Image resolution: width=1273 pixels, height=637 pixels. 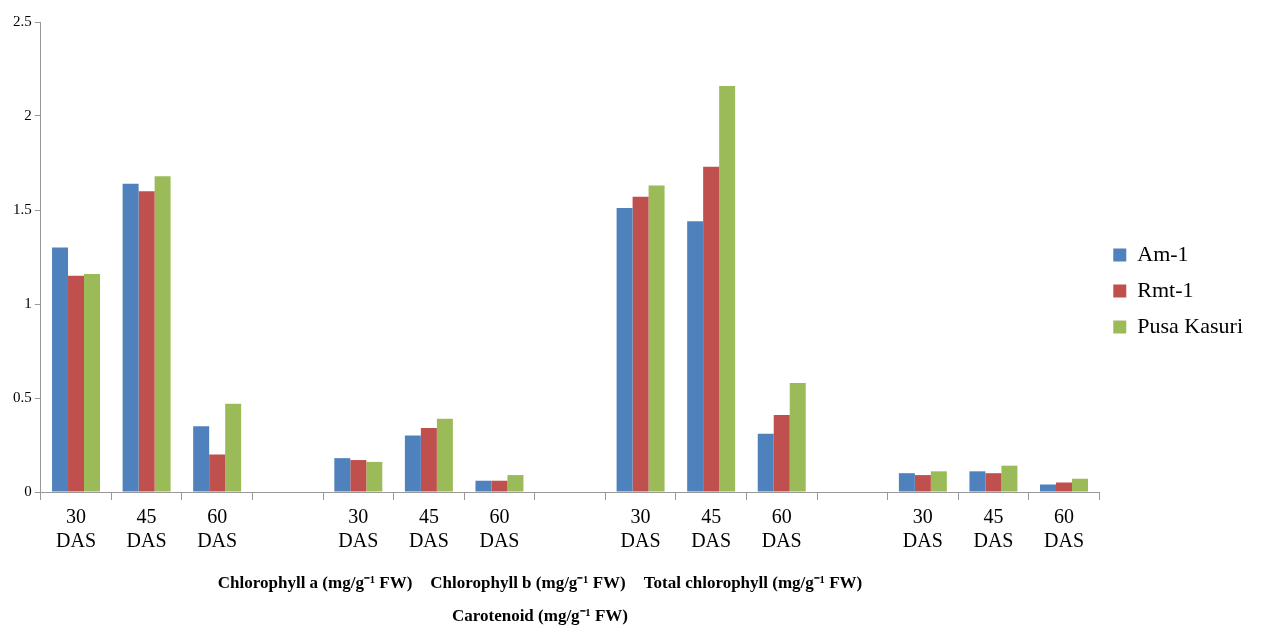 I want to click on y-tick-label: 0, so click(x=28, y=490).